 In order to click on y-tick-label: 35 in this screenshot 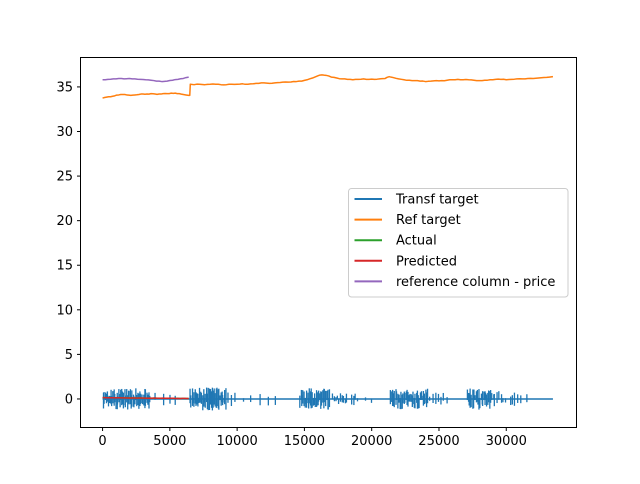, I will do `click(64, 87)`.